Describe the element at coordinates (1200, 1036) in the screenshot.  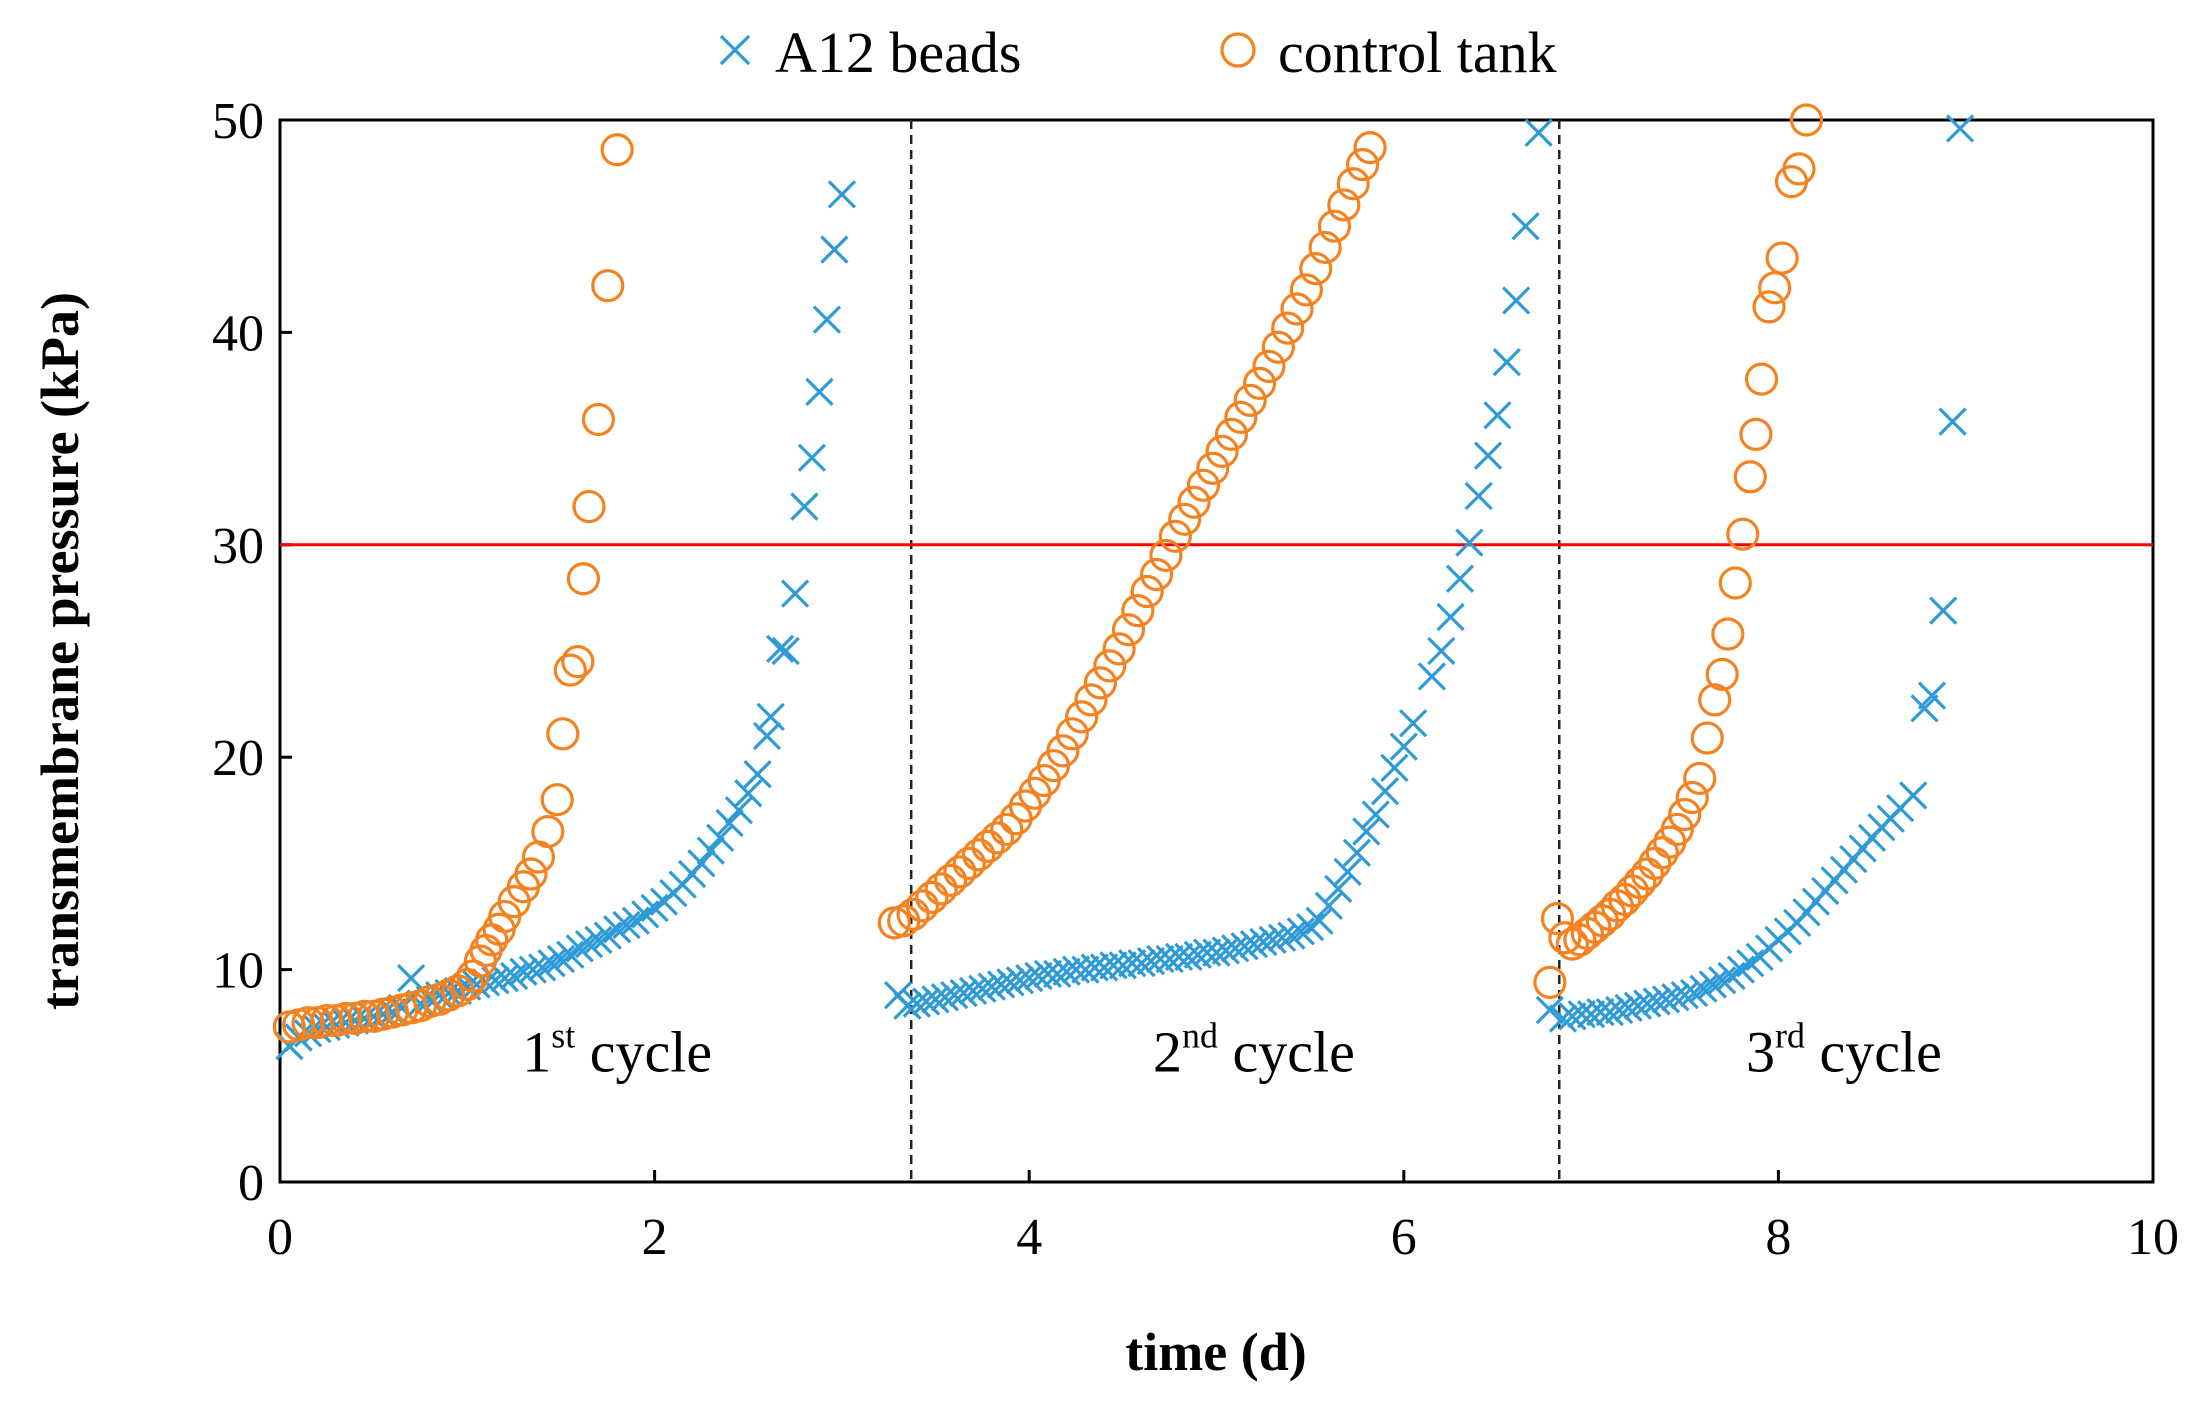
I see `cycle-label-ordinal: nd` at that location.